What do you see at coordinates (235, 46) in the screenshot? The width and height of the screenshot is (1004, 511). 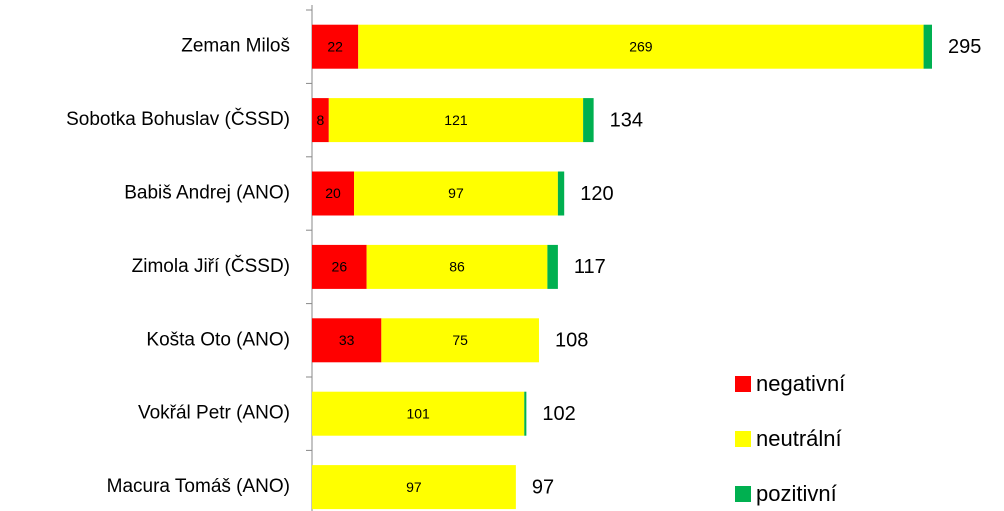 I see `category-label: Zeman Miloš` at bounding box center [235, 46].